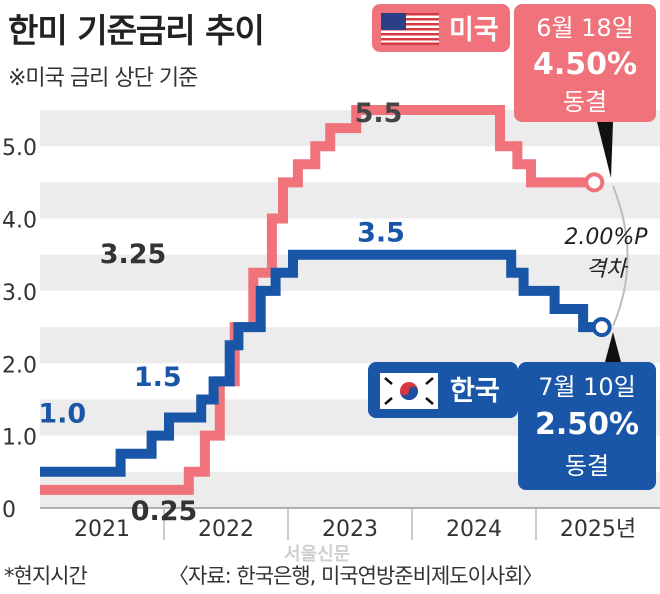 This screenshot has height=594, width=660. What do you see at coordinates (474, 529) in the screenshot?
I see `x-tick-label: 2024` at bounding box center [474, 529].